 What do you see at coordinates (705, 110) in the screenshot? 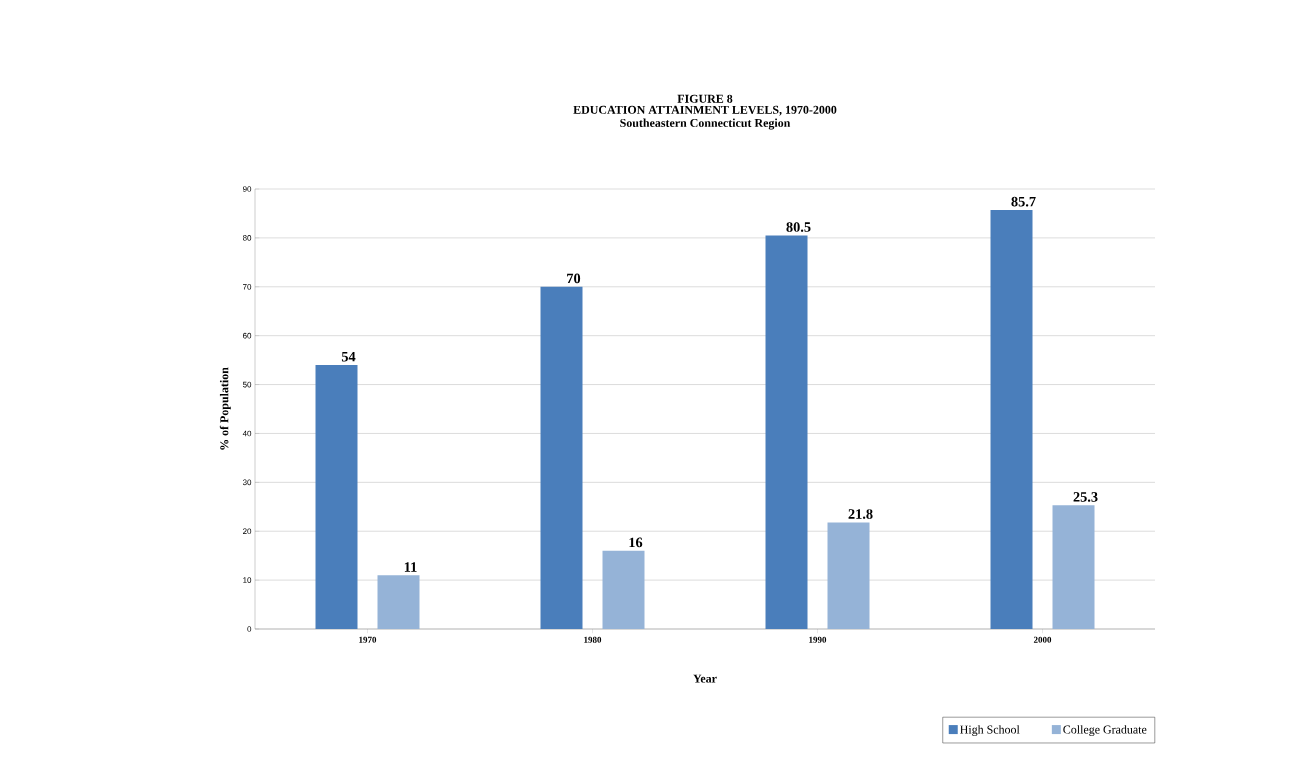
I see `chart-subtitle: EDUCATION ATTAINMENT LEVELS, 1970-2000` at bounding box center [705, 110].